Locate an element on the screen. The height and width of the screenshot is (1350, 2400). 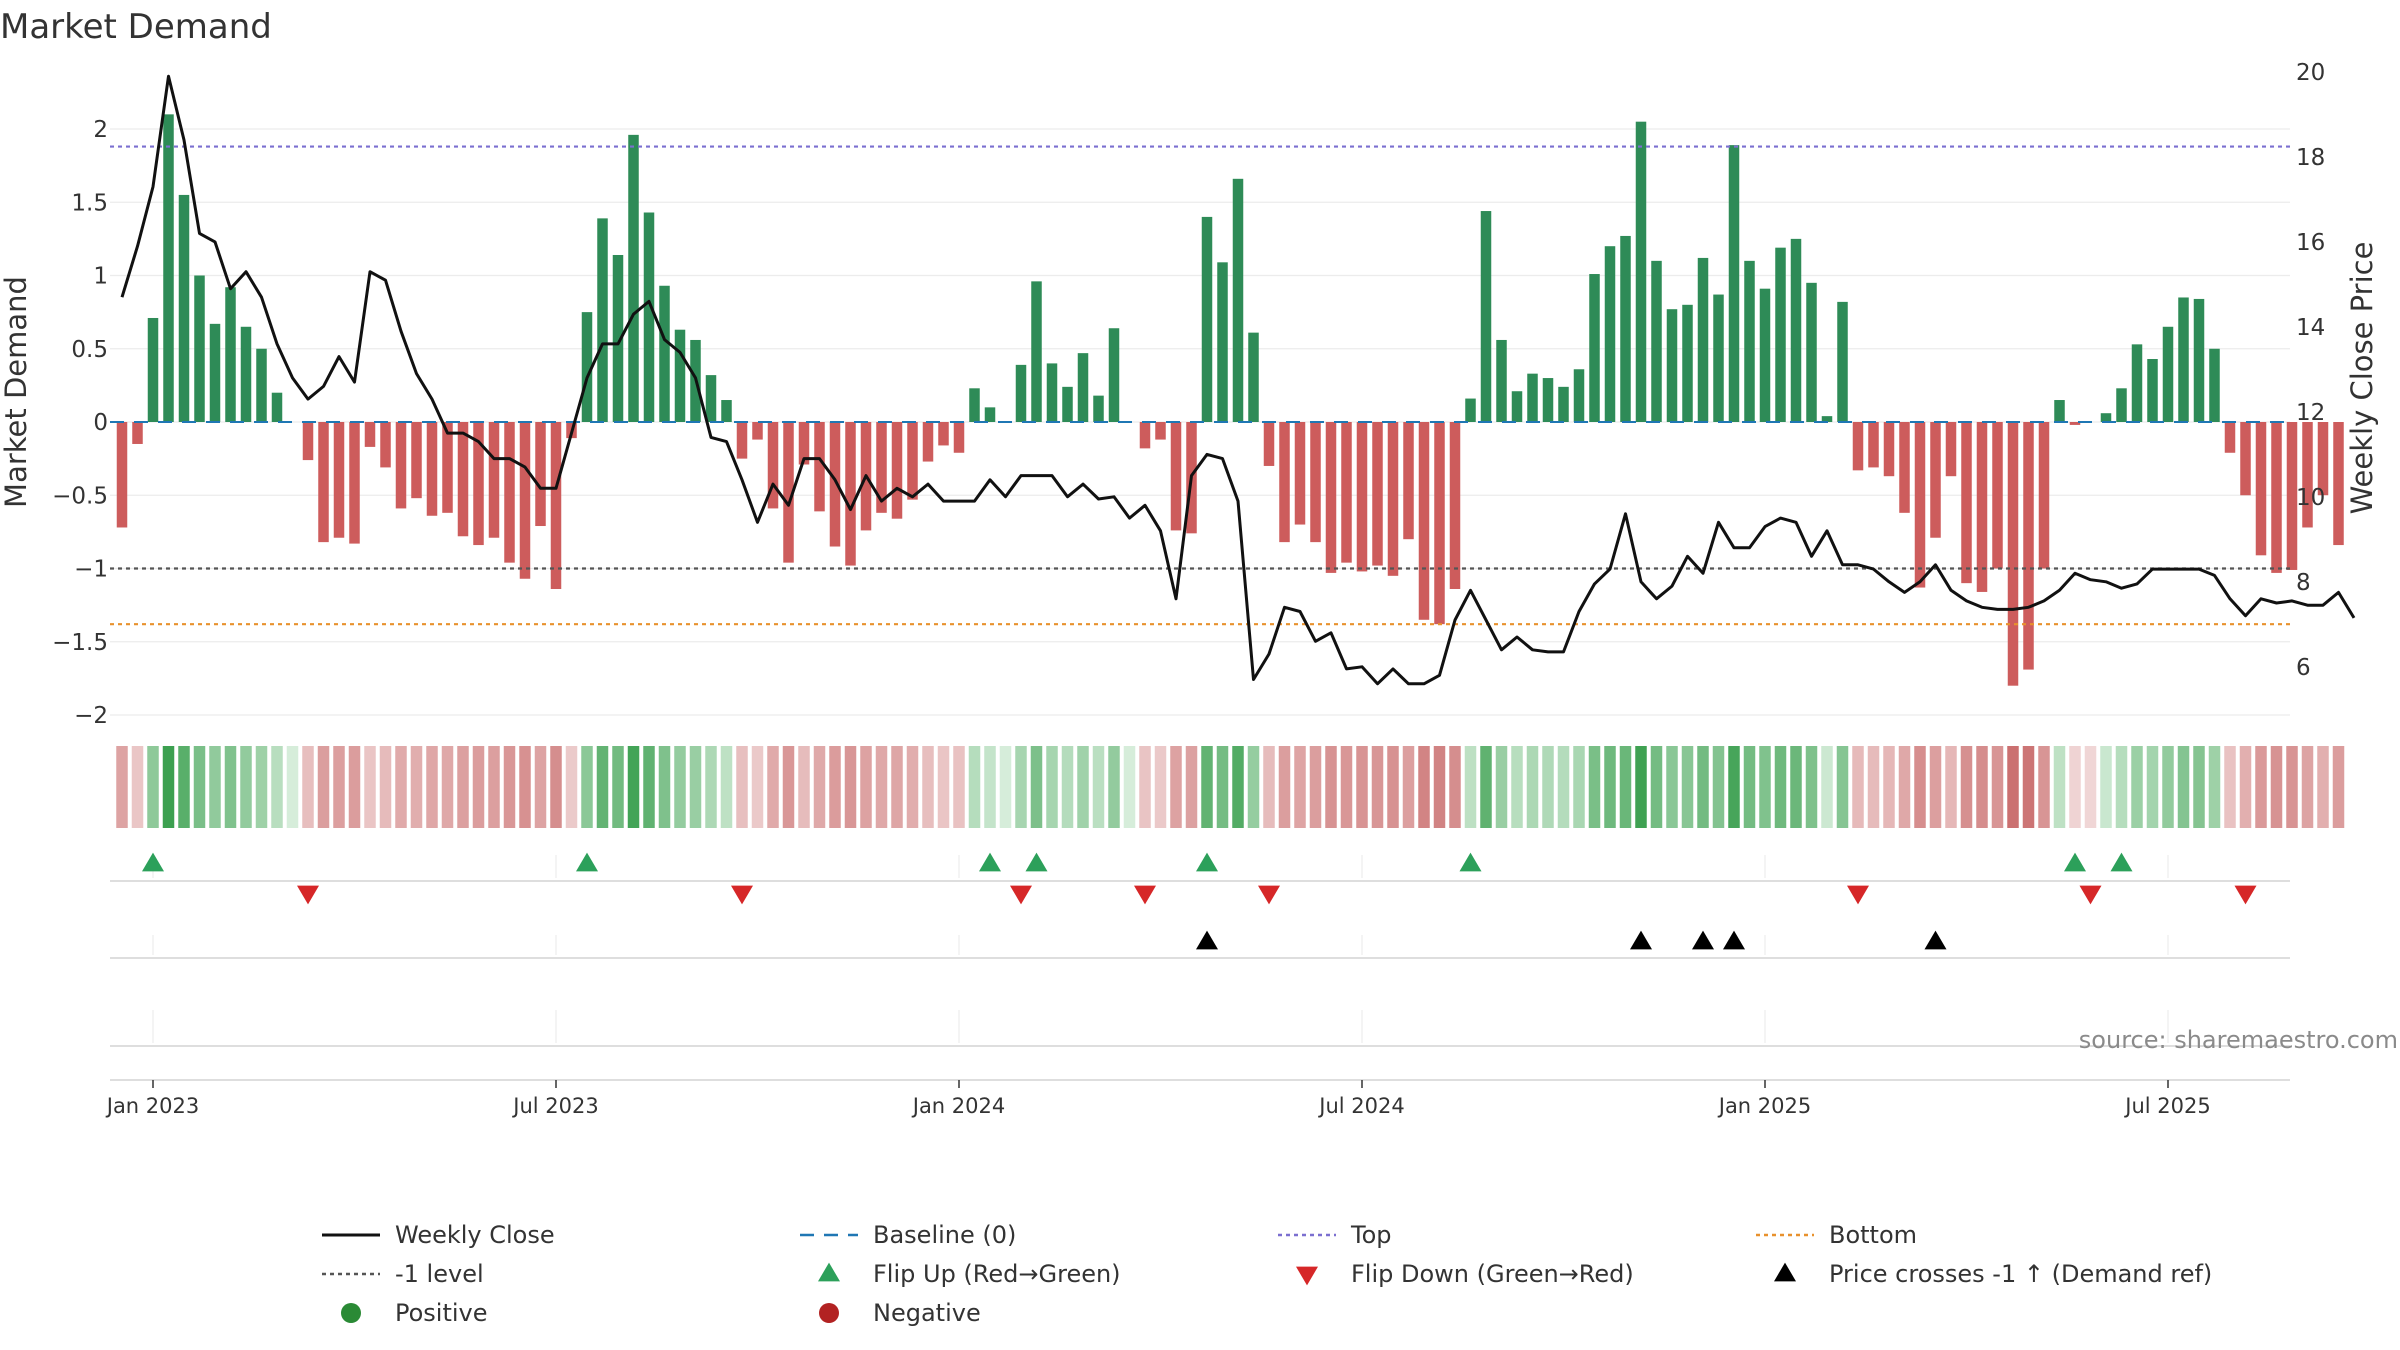
y2-axis-label: Weekly Close Price is located at coordinates (2362, 378).